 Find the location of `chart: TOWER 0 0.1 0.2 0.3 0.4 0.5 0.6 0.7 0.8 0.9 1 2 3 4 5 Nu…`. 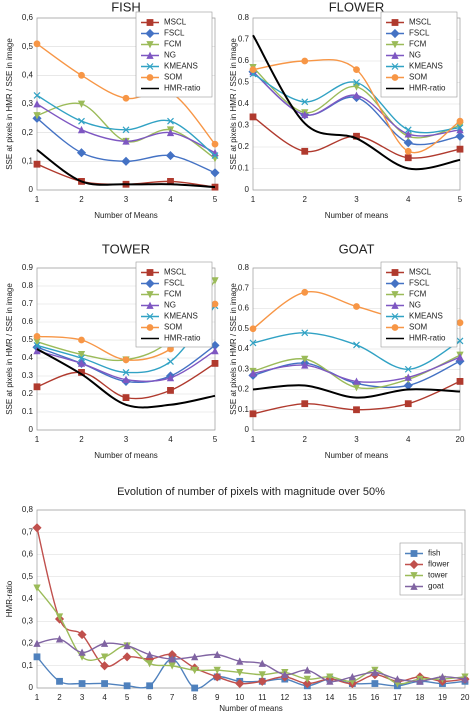

chart: TOWER 0 0.1 0.2 0.3 0.4 0.5 0.6 0.7 0.8 0.9 1 2 3 4 5 Nu… is located at coordinates (112, 350).